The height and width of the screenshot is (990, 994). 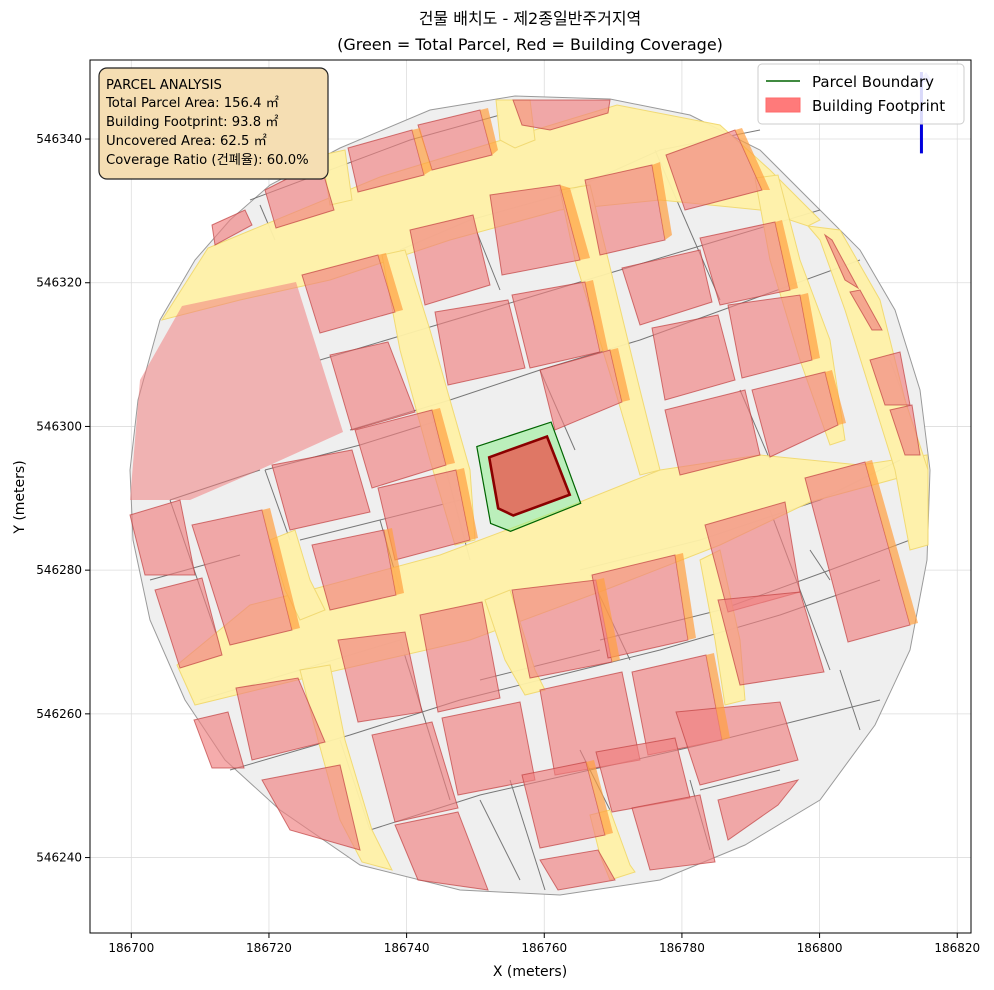 What do you see at coordinates (164, 85) in the screenshot?
I see `info-heading: PARCEL ANALYSIS` at bounding box center [164, 85].